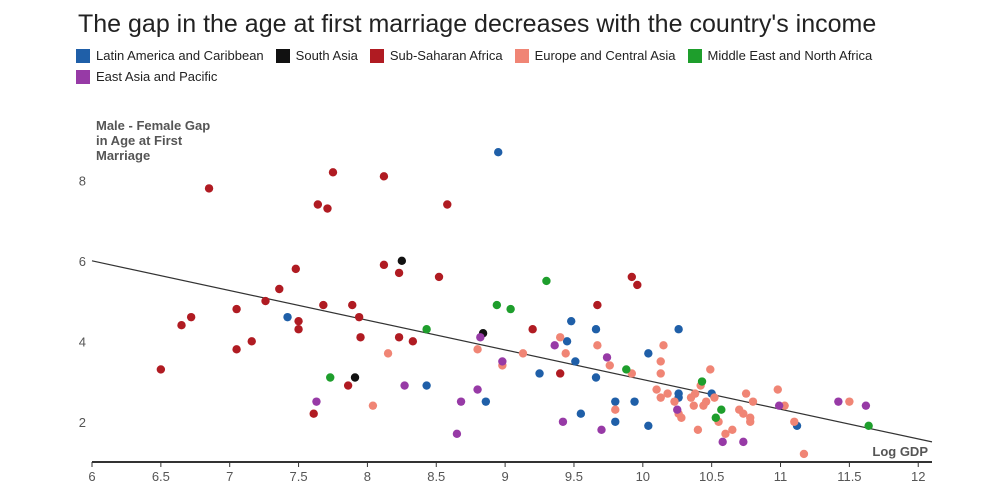  I want to click on y-axis-title-line: in Age at First, so click(139, 140).